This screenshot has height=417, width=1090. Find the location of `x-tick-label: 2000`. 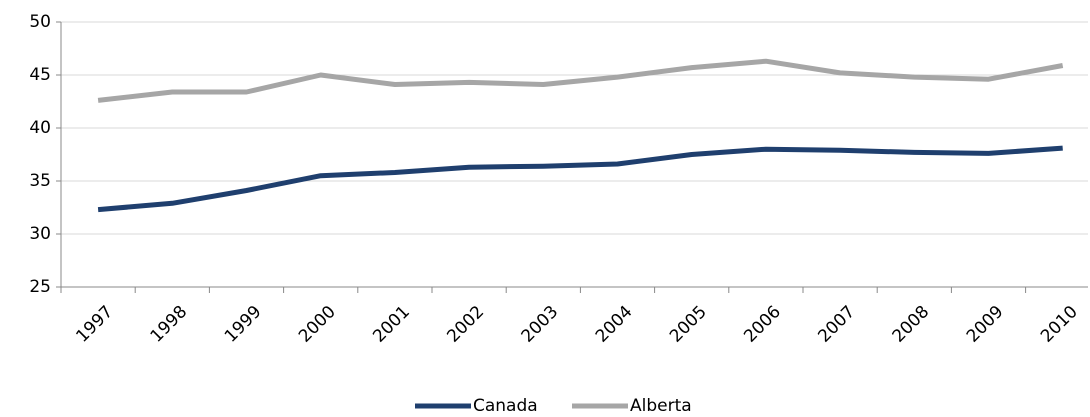

x-tick-label: 2000 is located at coordinates (317, 324).